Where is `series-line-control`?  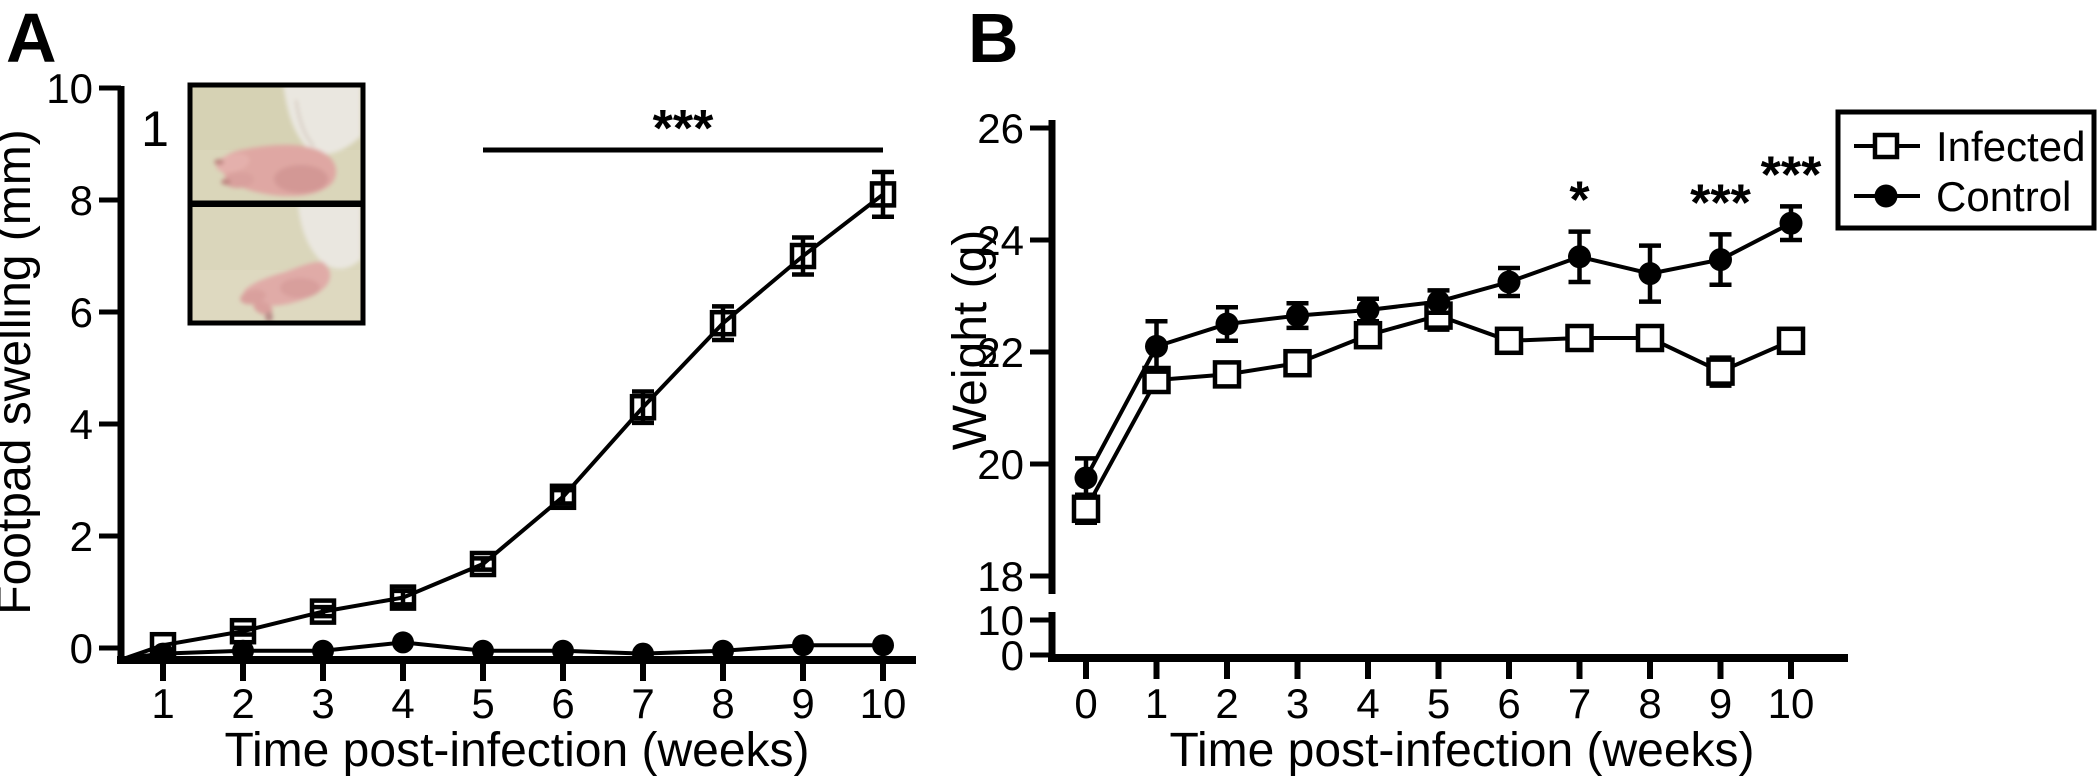 series-line-control is located at coordinates (1438, 350).